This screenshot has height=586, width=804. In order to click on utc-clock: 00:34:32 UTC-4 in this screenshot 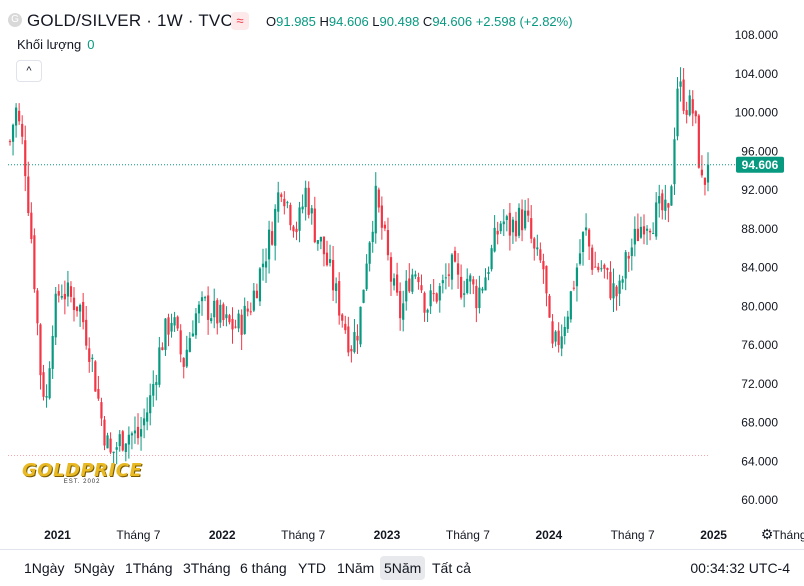, I will do `click(740, 568)`.